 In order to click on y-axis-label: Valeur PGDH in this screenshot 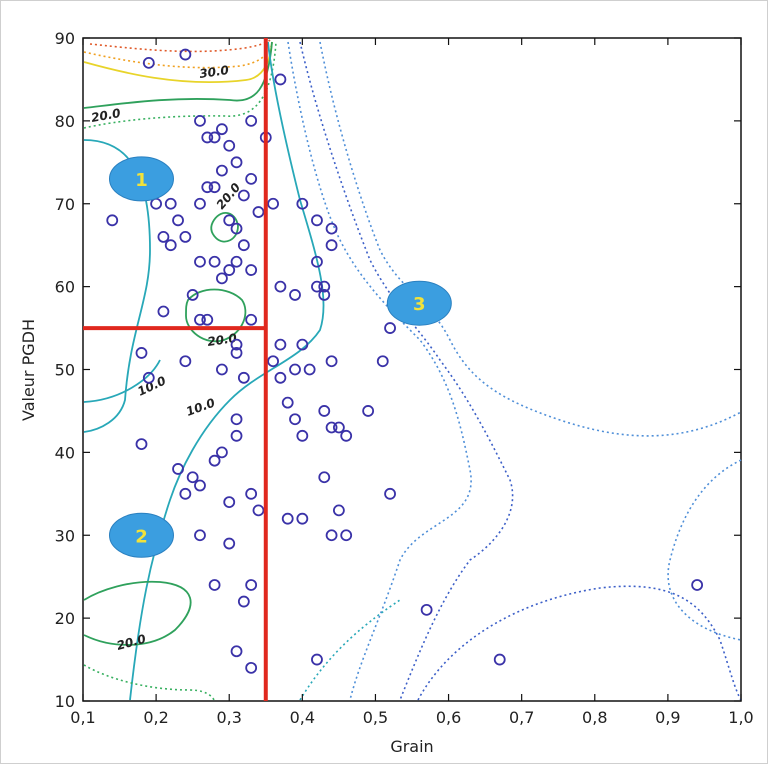, I will do `click(28, 370)`.